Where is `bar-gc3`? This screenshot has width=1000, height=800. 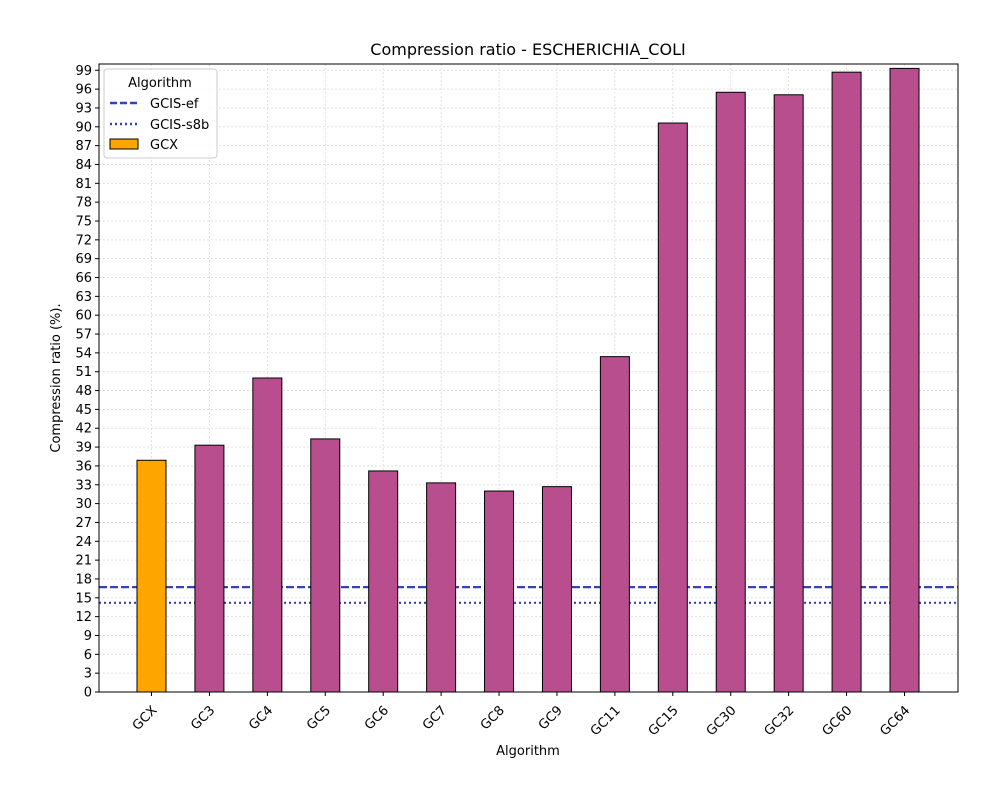 bar-gc3 is located at coordinates (209, 568).